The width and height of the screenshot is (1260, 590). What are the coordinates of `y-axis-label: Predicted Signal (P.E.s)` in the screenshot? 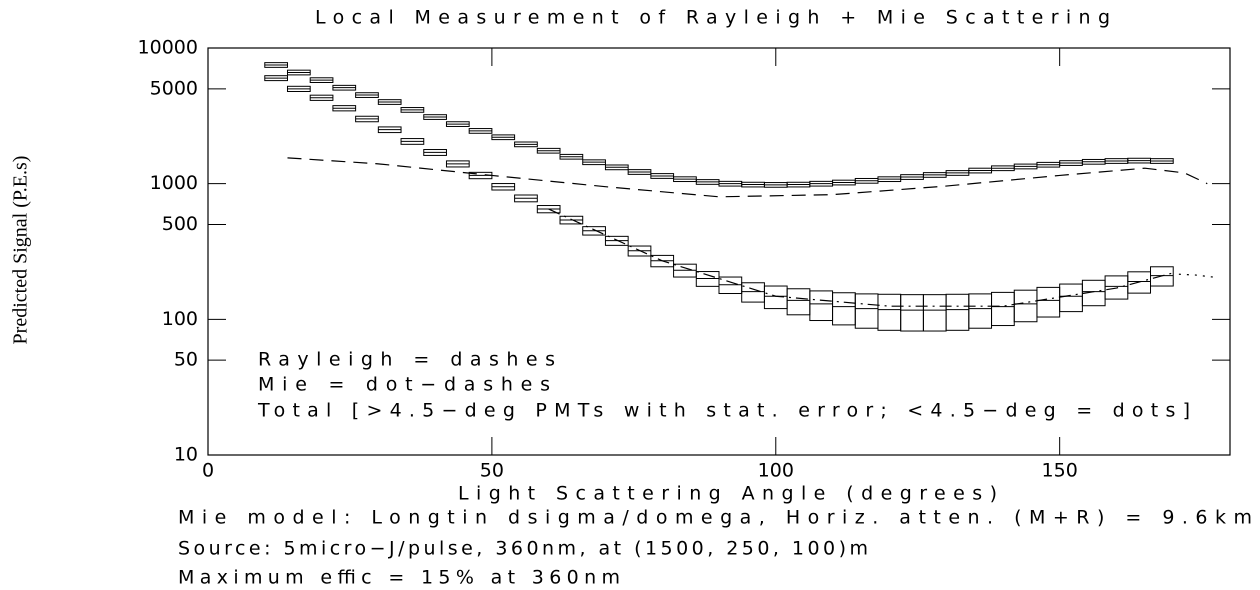 It's located at (21, 250).